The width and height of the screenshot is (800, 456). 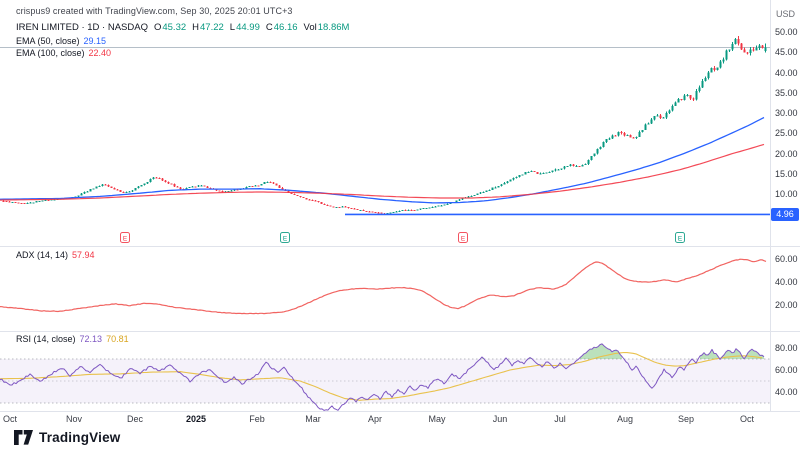 I want to click on adx-tick-label: 40.00, so click(x=786, y=282).